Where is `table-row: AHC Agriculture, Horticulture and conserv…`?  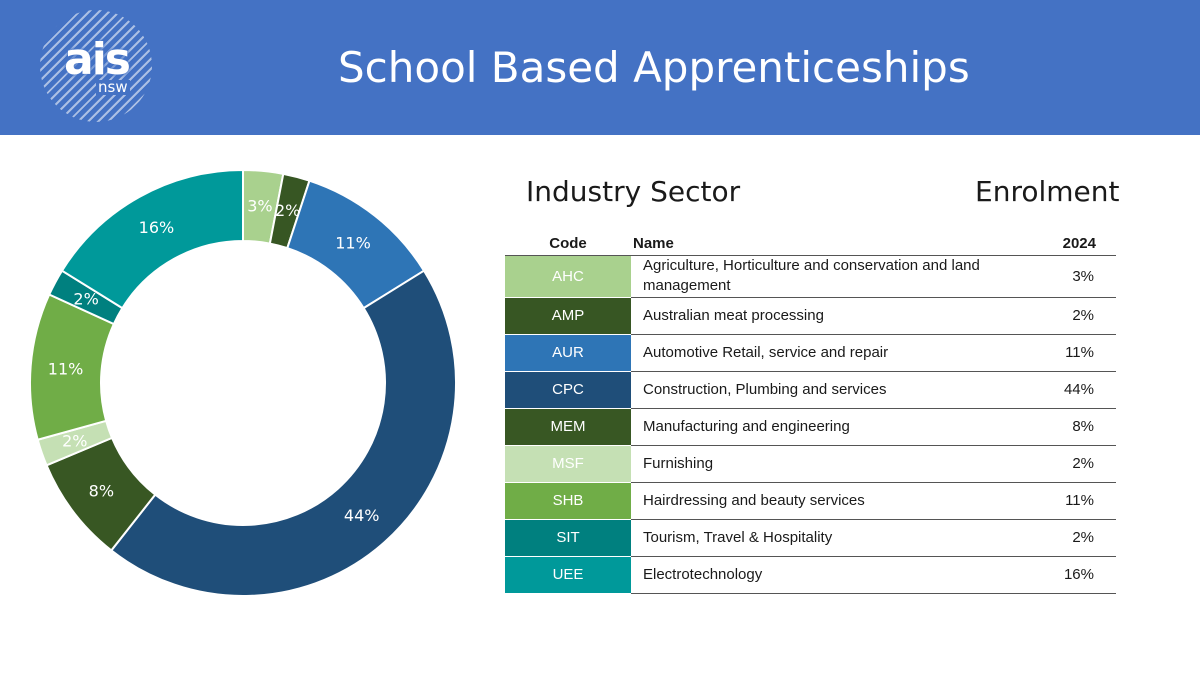 table-row: AHC Agriculture, Horticulture and conserv… is located at coordinates (810, 276).